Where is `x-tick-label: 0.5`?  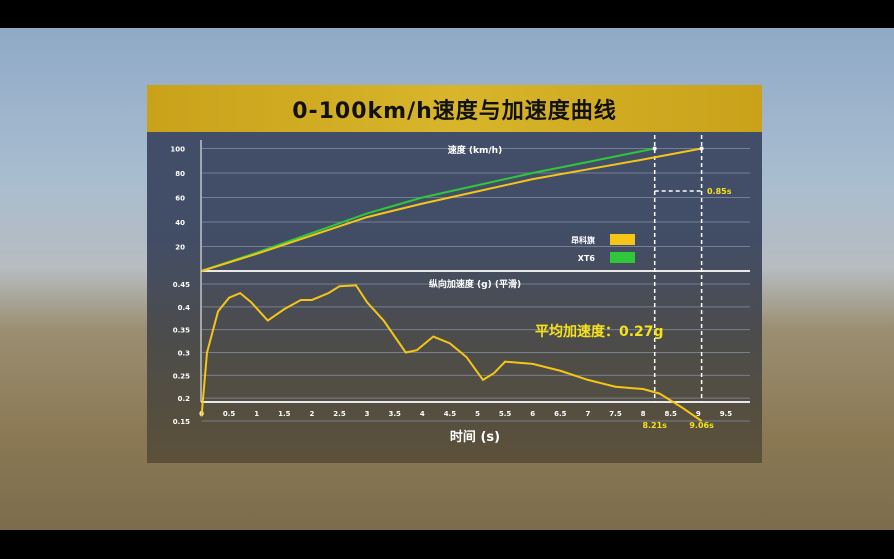
x-tick-label: 0.5 is located at coordinates (229, 414).